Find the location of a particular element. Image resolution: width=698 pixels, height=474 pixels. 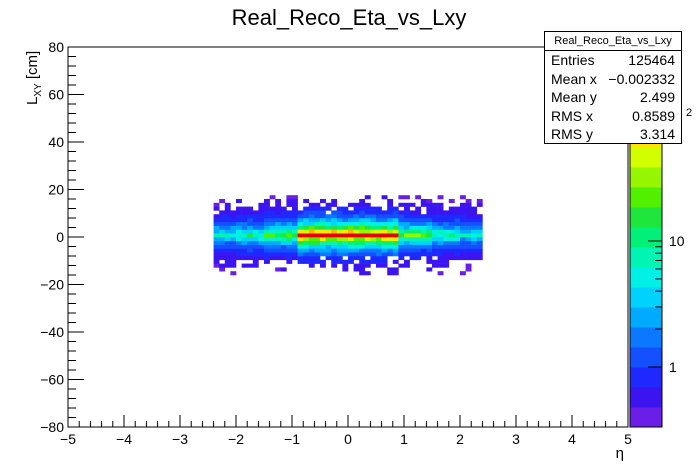

chart-title: Real_Reco_Eta_vs_Lxy is located at coordinates (349, 17).